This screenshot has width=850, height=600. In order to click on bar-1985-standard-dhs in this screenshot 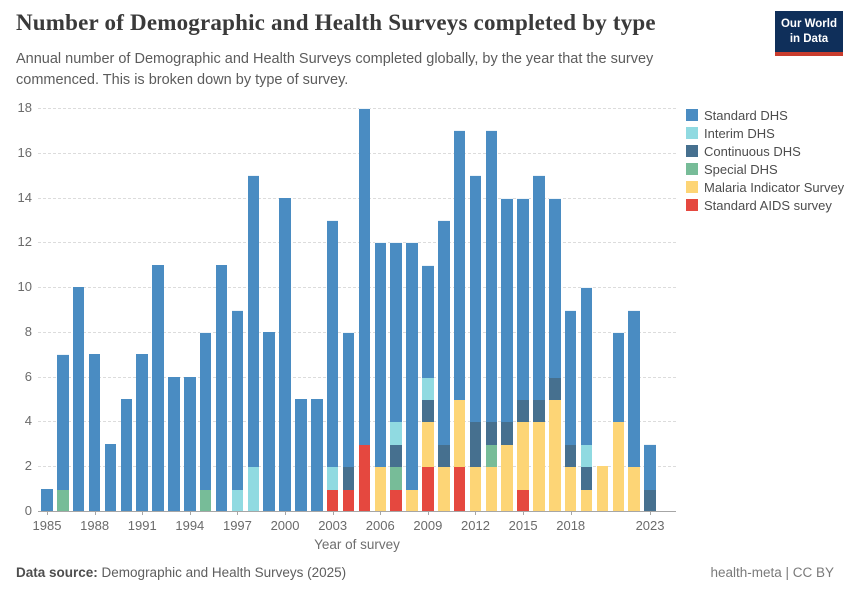, I will do `click(47, 499)`.